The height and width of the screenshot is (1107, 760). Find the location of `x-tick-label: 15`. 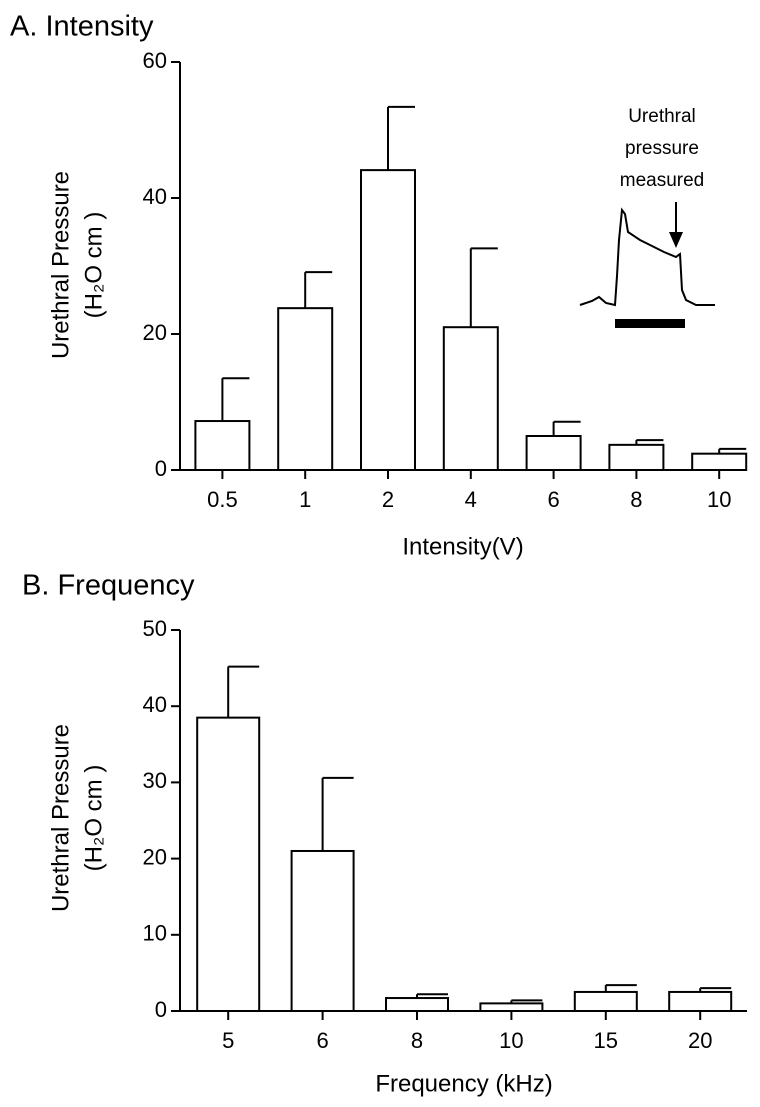

x-tick-label: 15 is located at coordinates (606, 1040).